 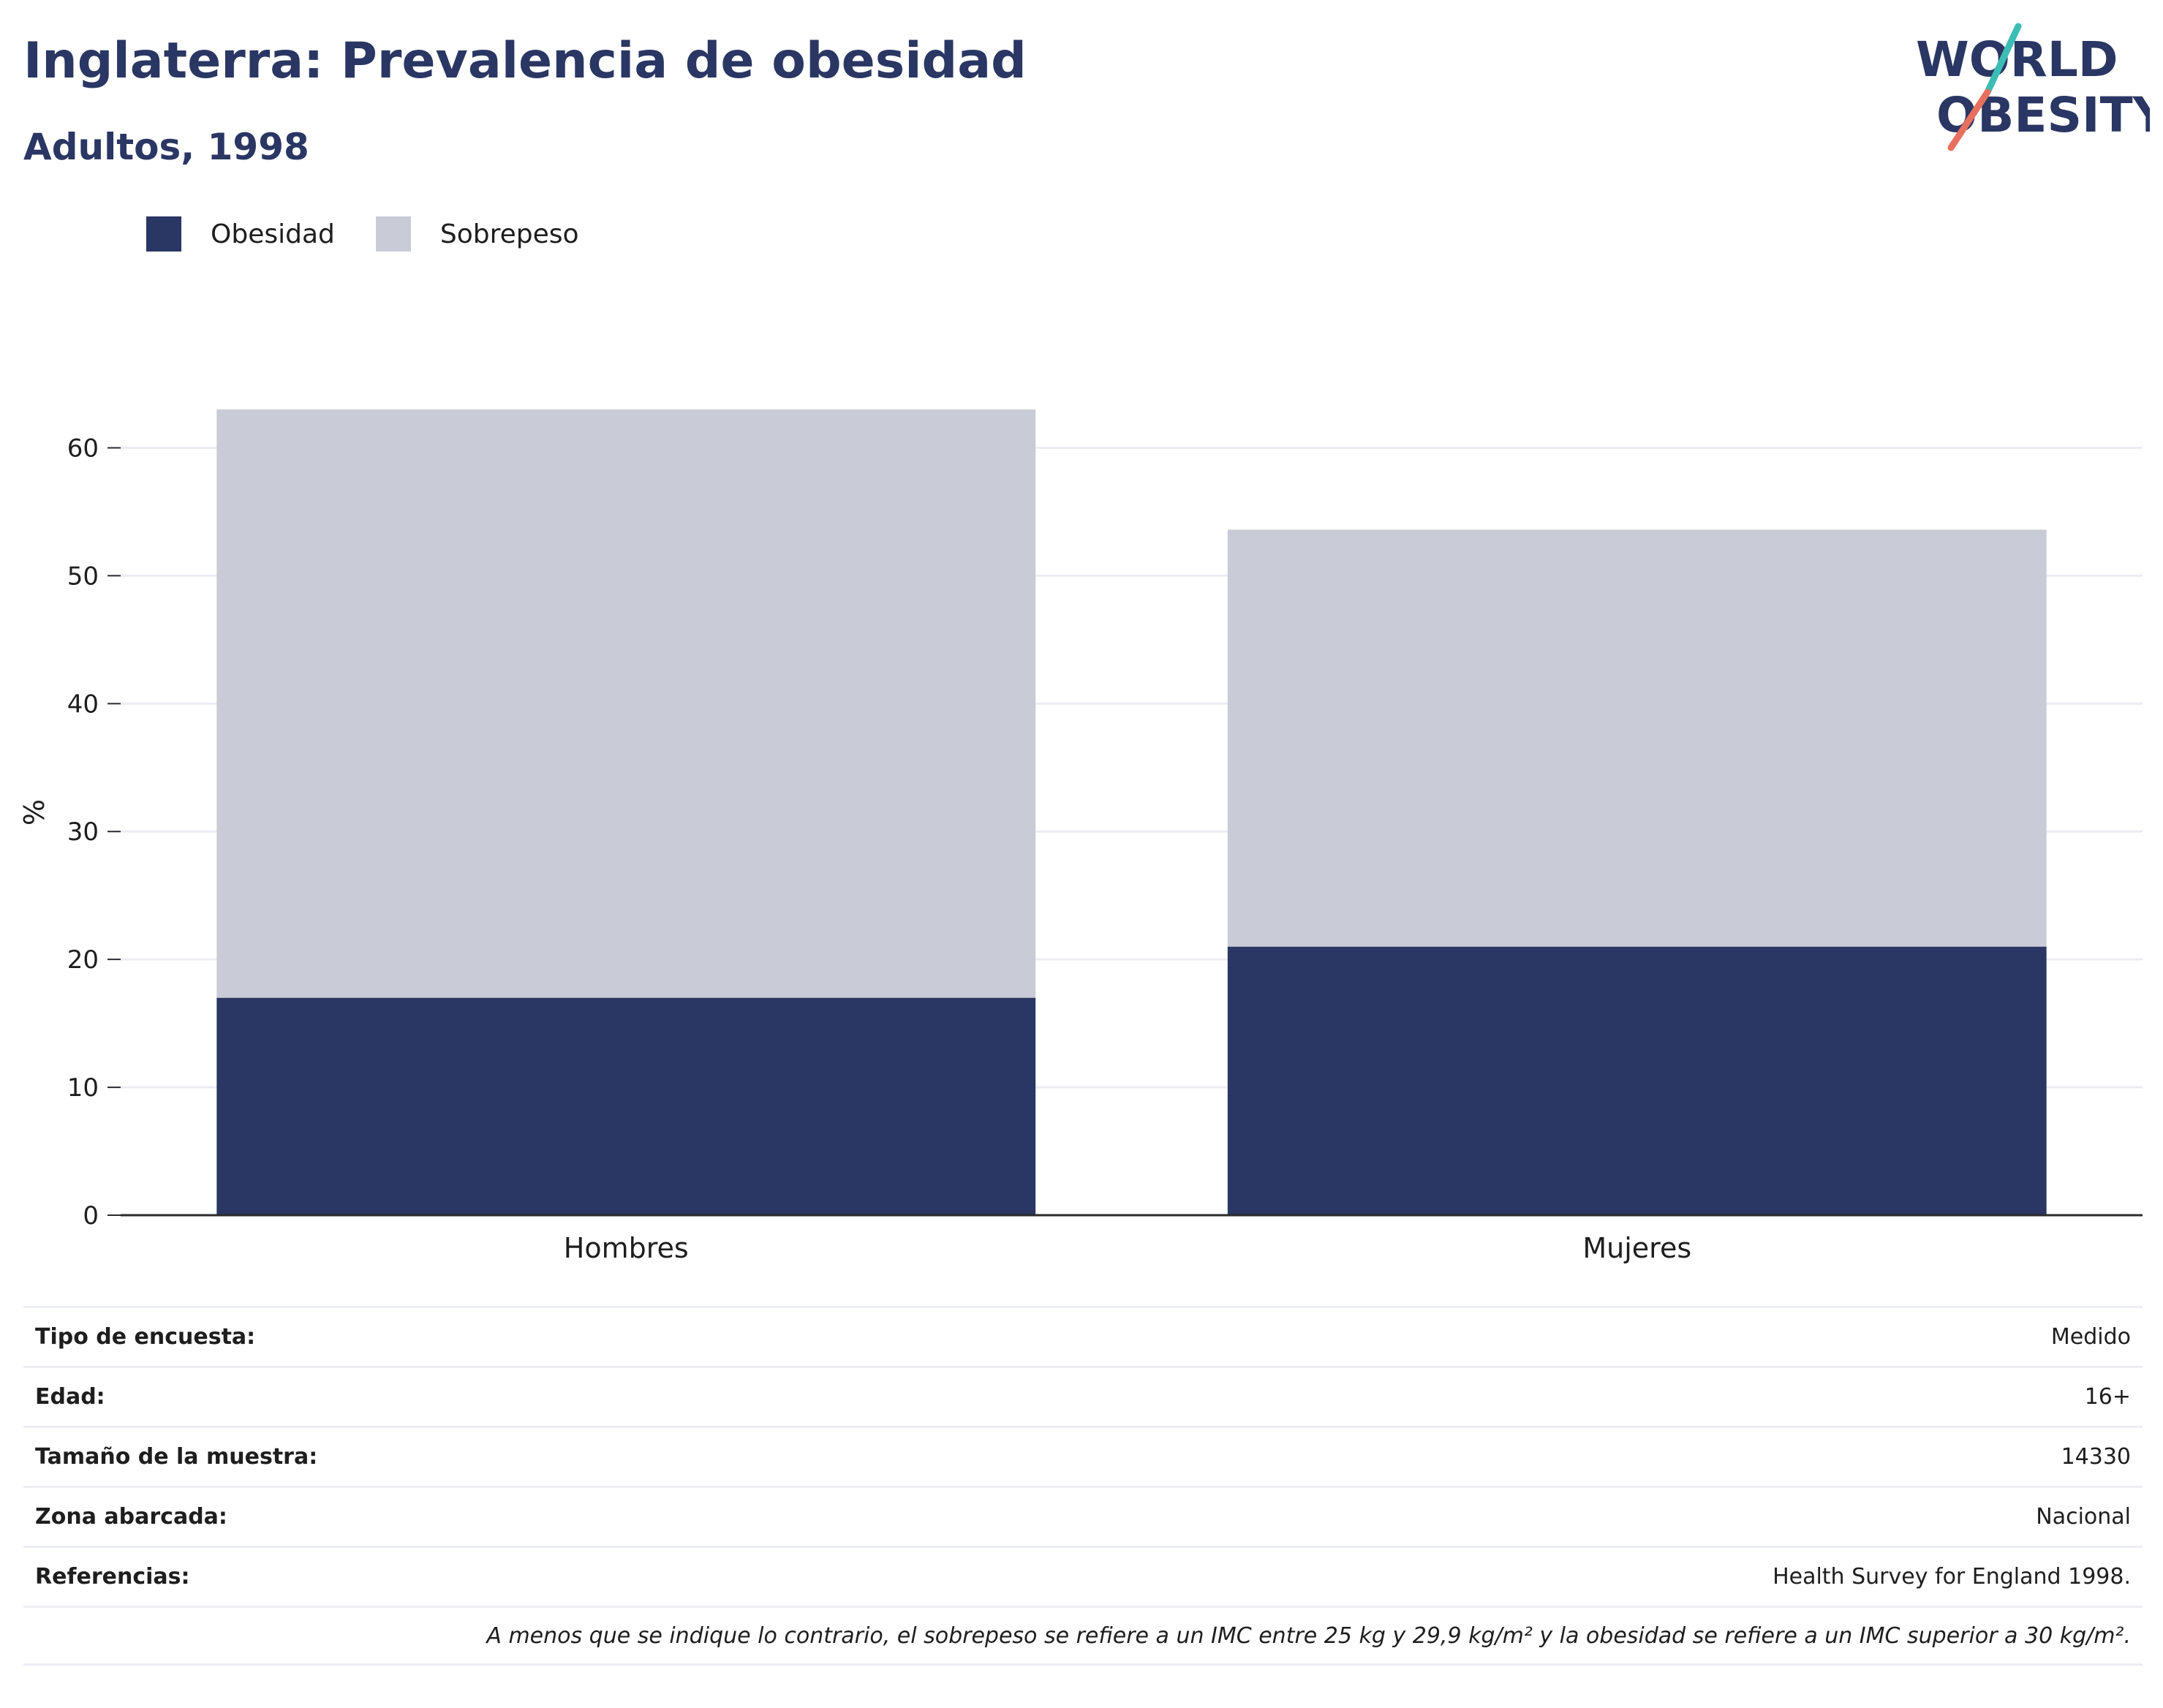 I want to click on info-key: Referencias:, so click(x=113, y=1577).